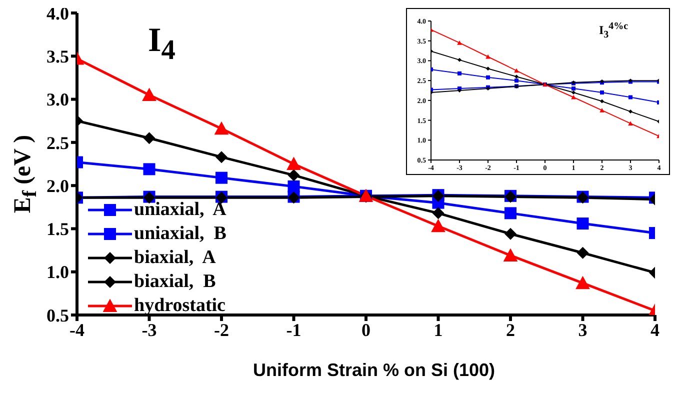 The height and width of the screenshot is (400, 675). I want to click on x-axis-title: Uniform Strain % on Si (100), so click(374, 370).